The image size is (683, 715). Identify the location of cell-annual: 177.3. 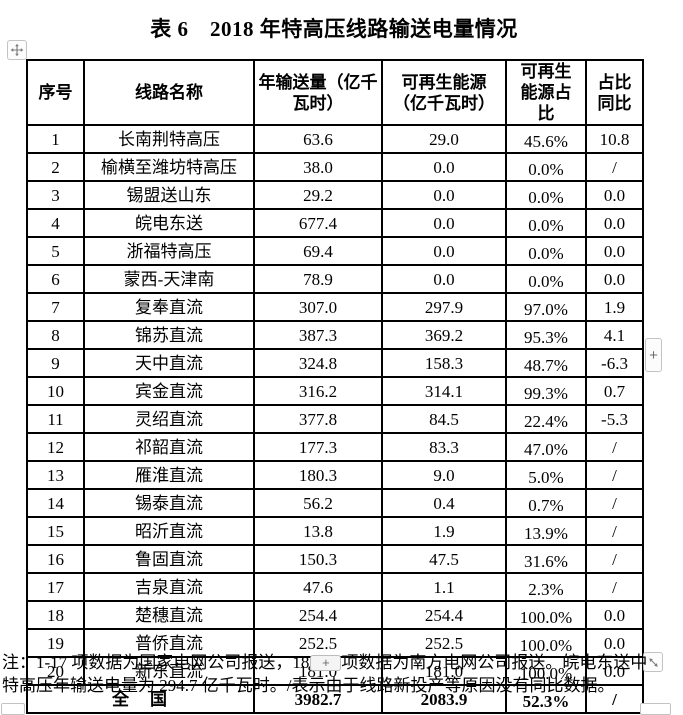
(318, 447).